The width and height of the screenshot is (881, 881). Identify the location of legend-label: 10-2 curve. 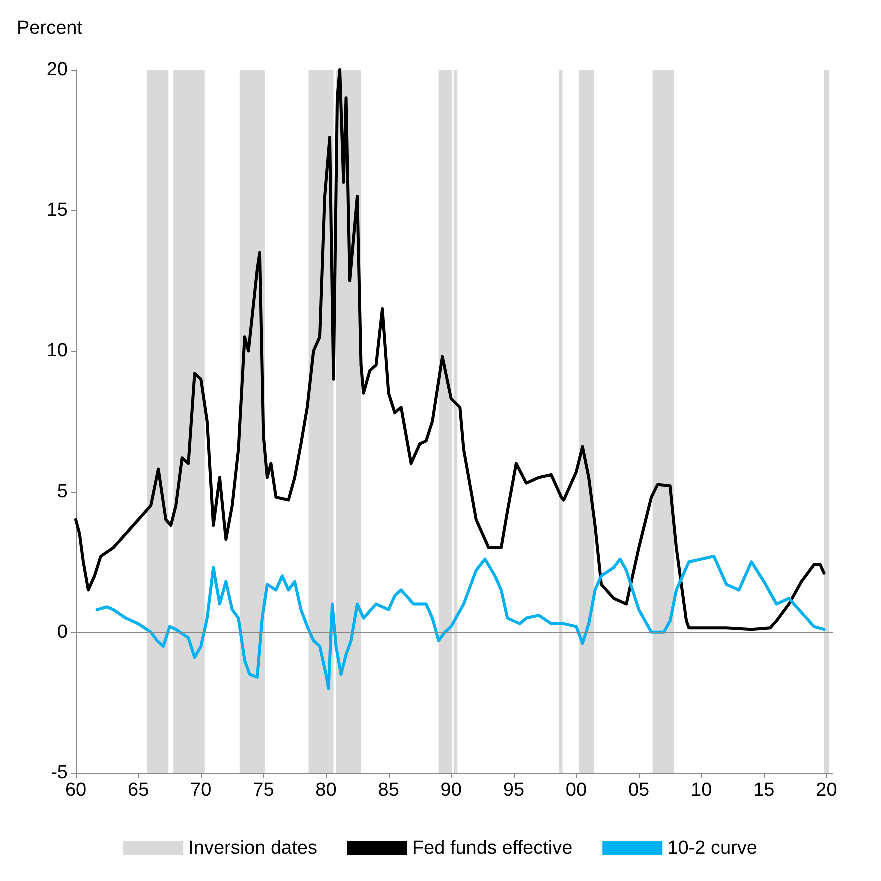
(713, 848).